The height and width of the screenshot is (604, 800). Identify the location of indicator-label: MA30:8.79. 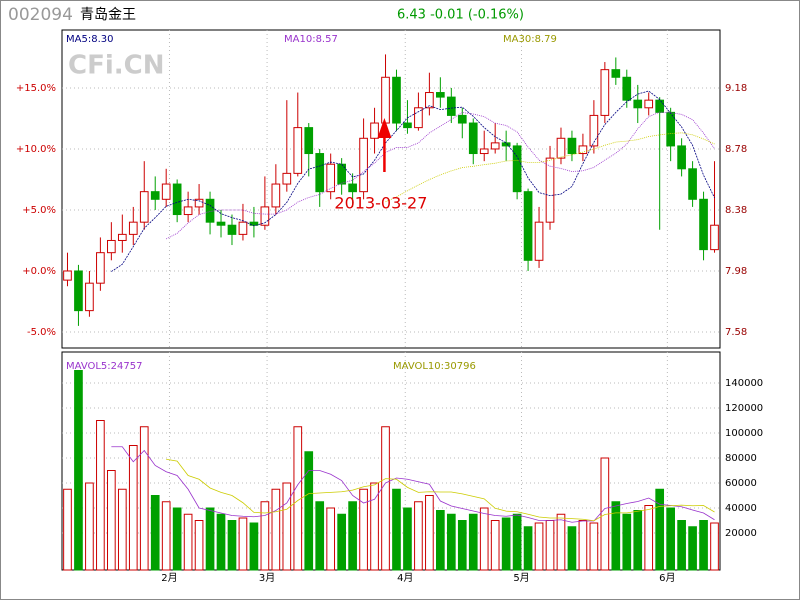
(530, 39).